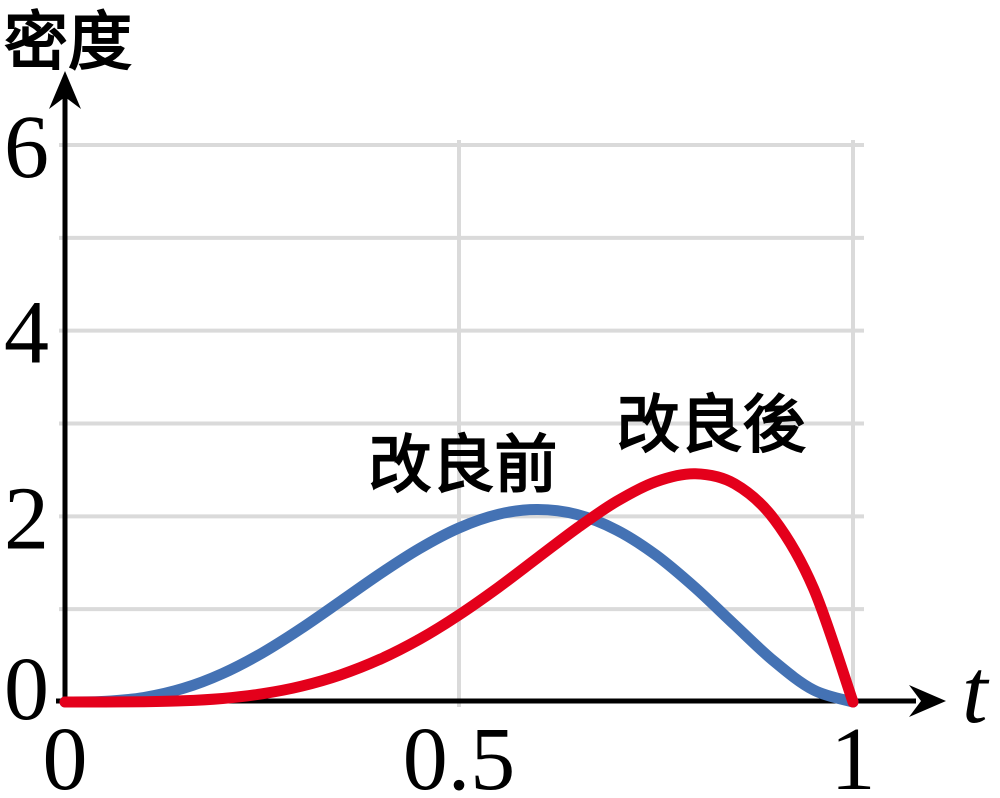 This screenshot has width=1000, height=798. I want to click on x-tick-label: 0.5, so click(459, 754).